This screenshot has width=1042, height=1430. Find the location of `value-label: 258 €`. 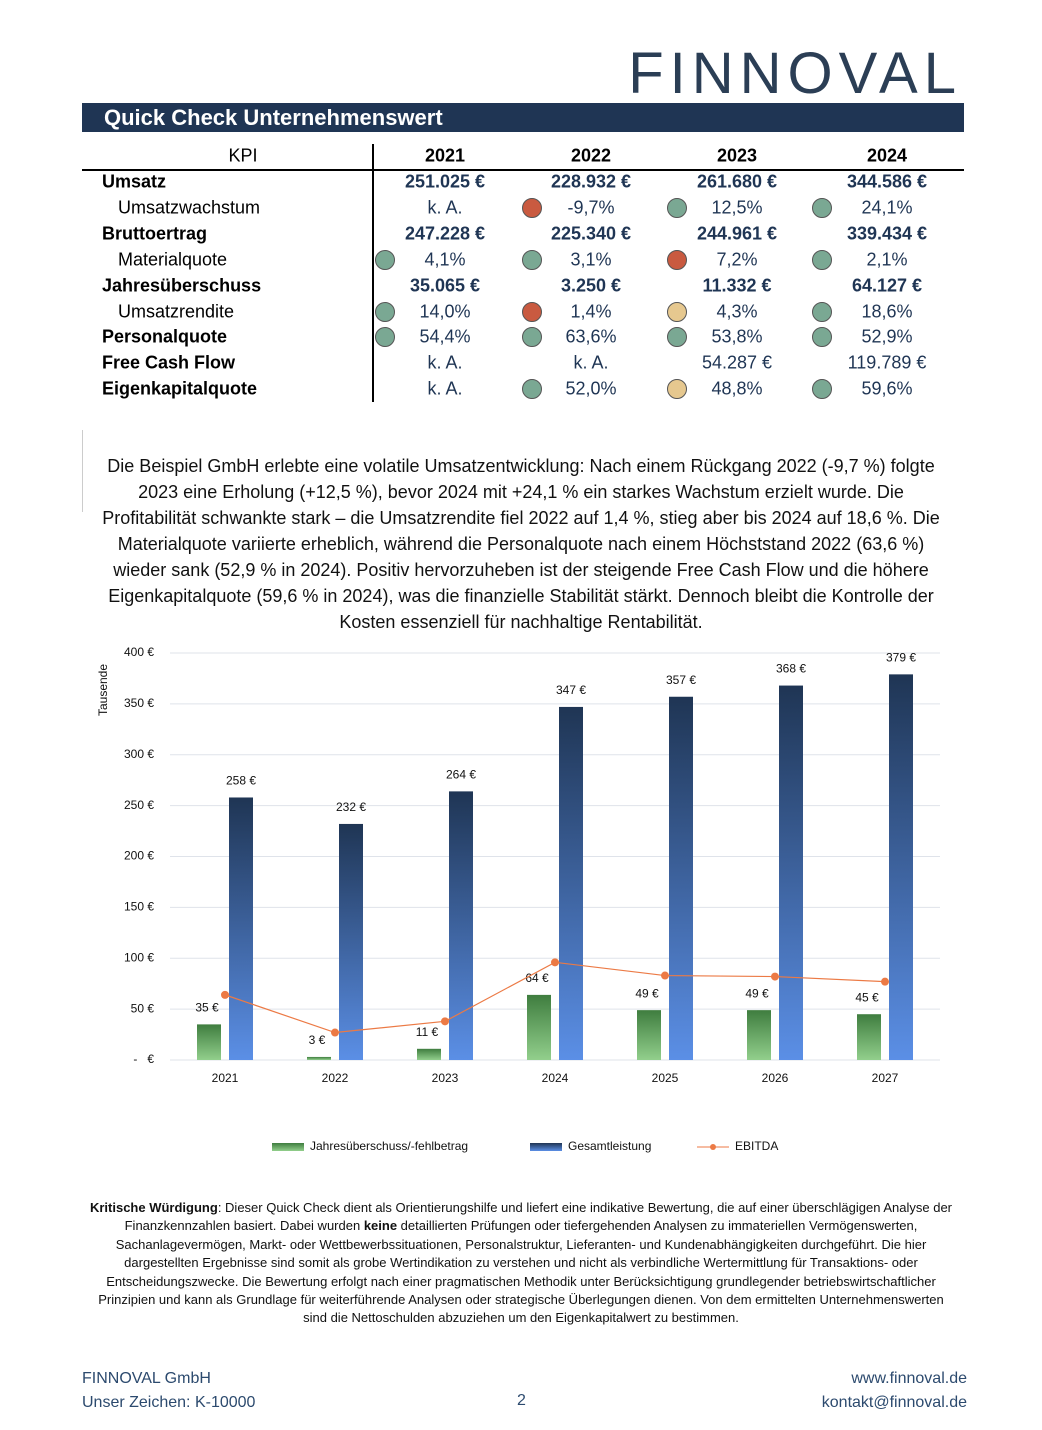

value-label: 258 € is located at coordinates (241, 781).